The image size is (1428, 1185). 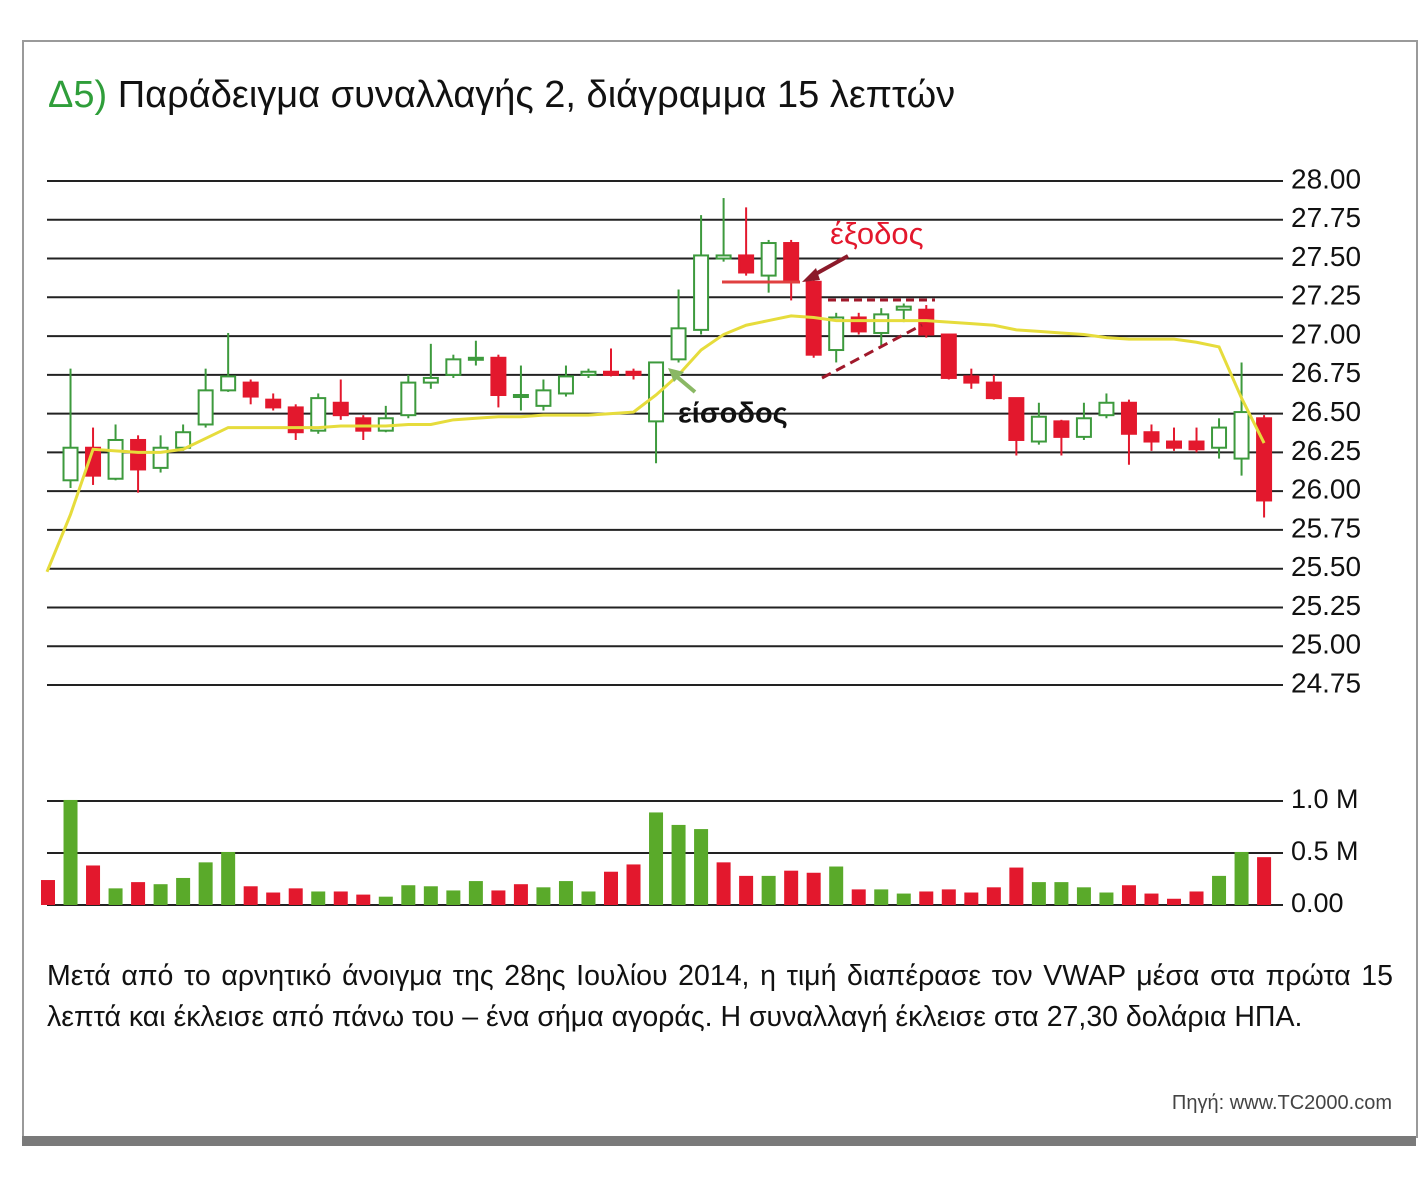 What do you see at coordinates (1326, 566) in the screenshot?
I see `y-tick-label: 25.50` at bounding box center [1326, 566].